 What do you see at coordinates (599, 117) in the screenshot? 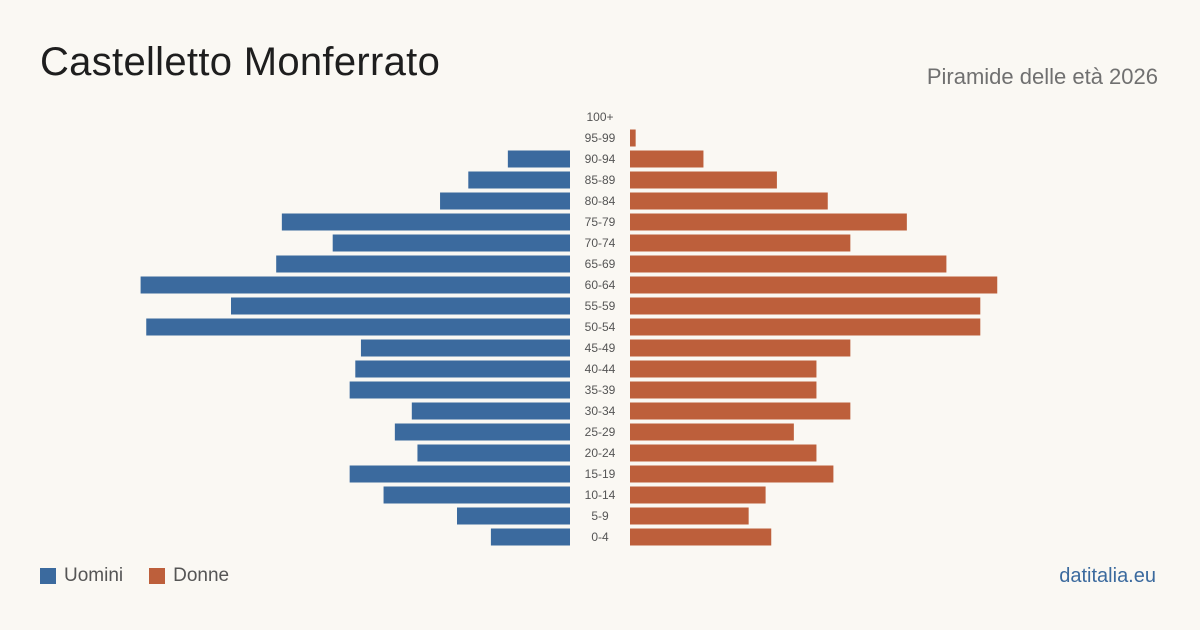
I see `age-label-100+: 100+` at bounding box center [599, 117].